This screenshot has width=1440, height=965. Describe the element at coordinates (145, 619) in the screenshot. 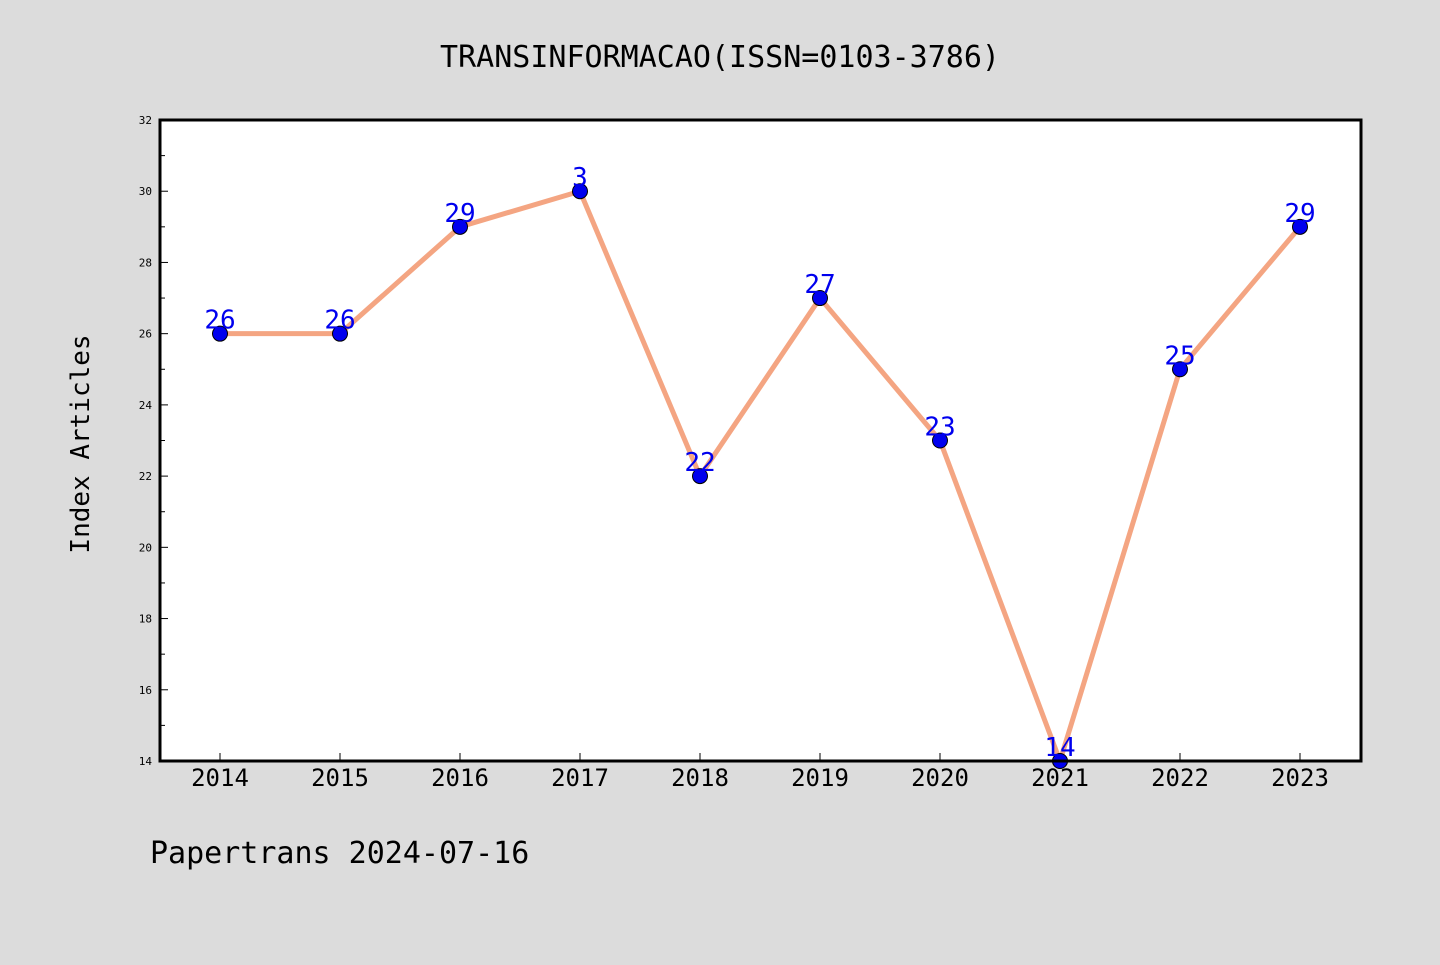

I see `y-tick-label: 18` at that location.